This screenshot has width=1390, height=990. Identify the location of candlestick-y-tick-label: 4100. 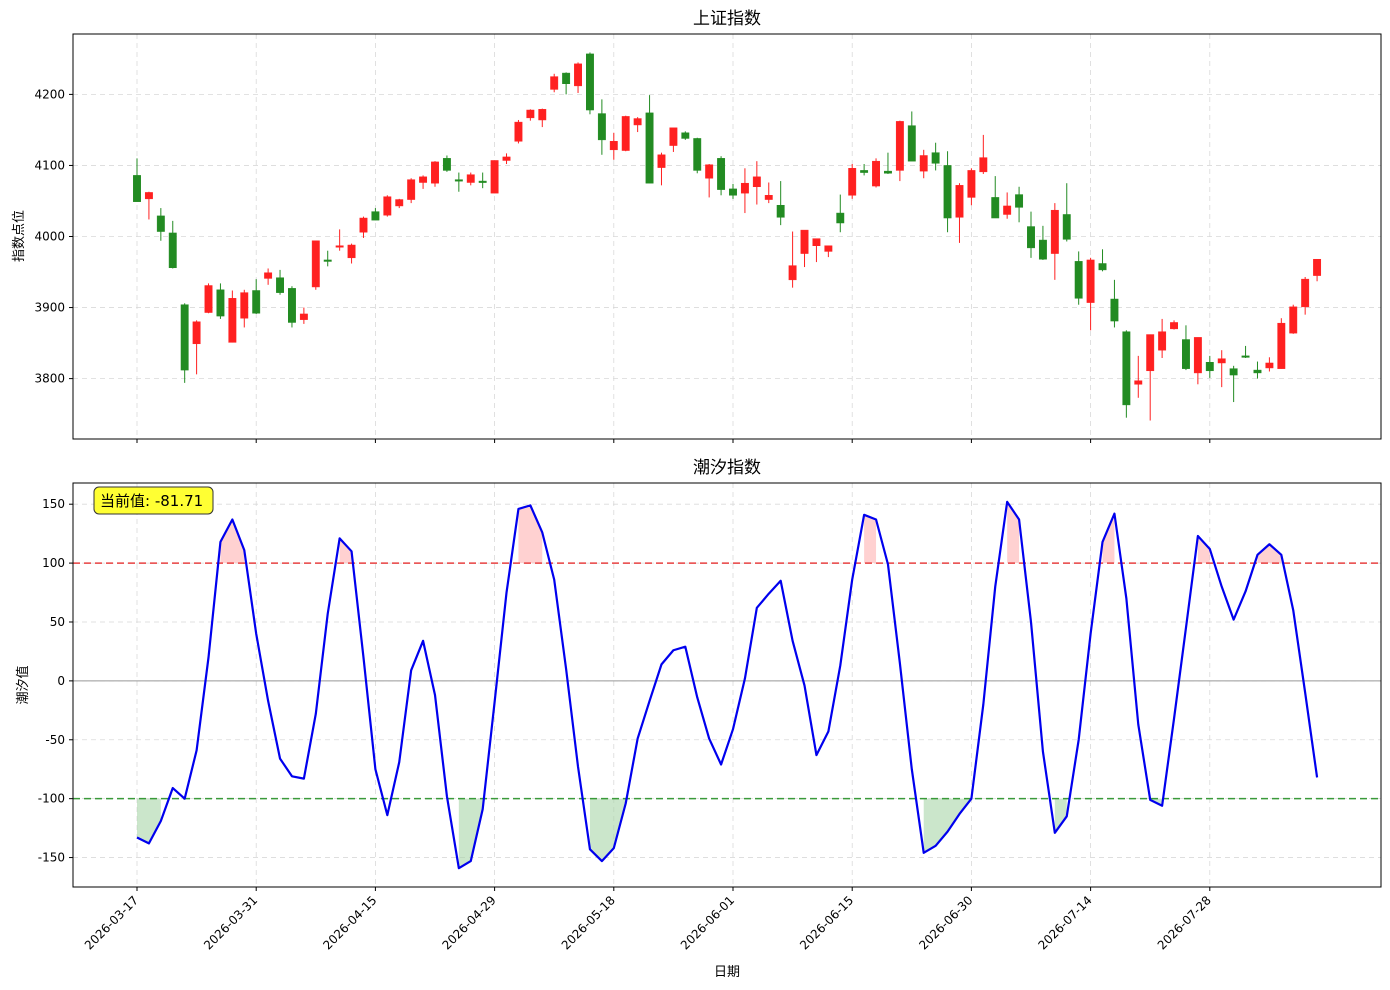
(49, 165).